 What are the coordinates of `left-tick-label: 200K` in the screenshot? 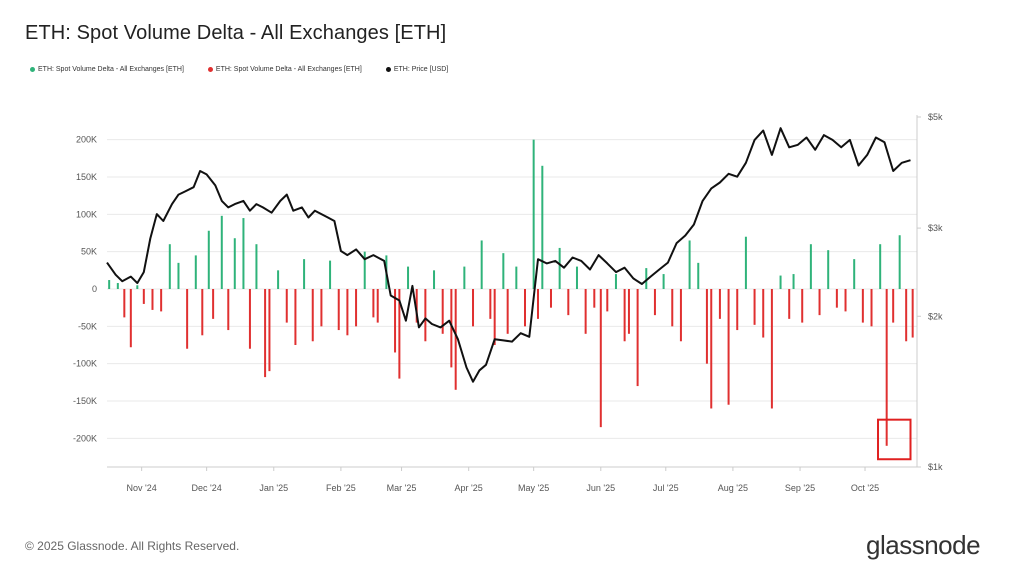 It's located at (86, 140).